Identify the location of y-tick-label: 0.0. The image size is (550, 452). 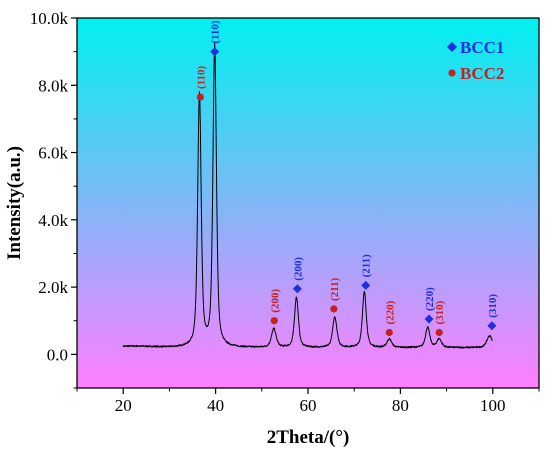
(57, 354).